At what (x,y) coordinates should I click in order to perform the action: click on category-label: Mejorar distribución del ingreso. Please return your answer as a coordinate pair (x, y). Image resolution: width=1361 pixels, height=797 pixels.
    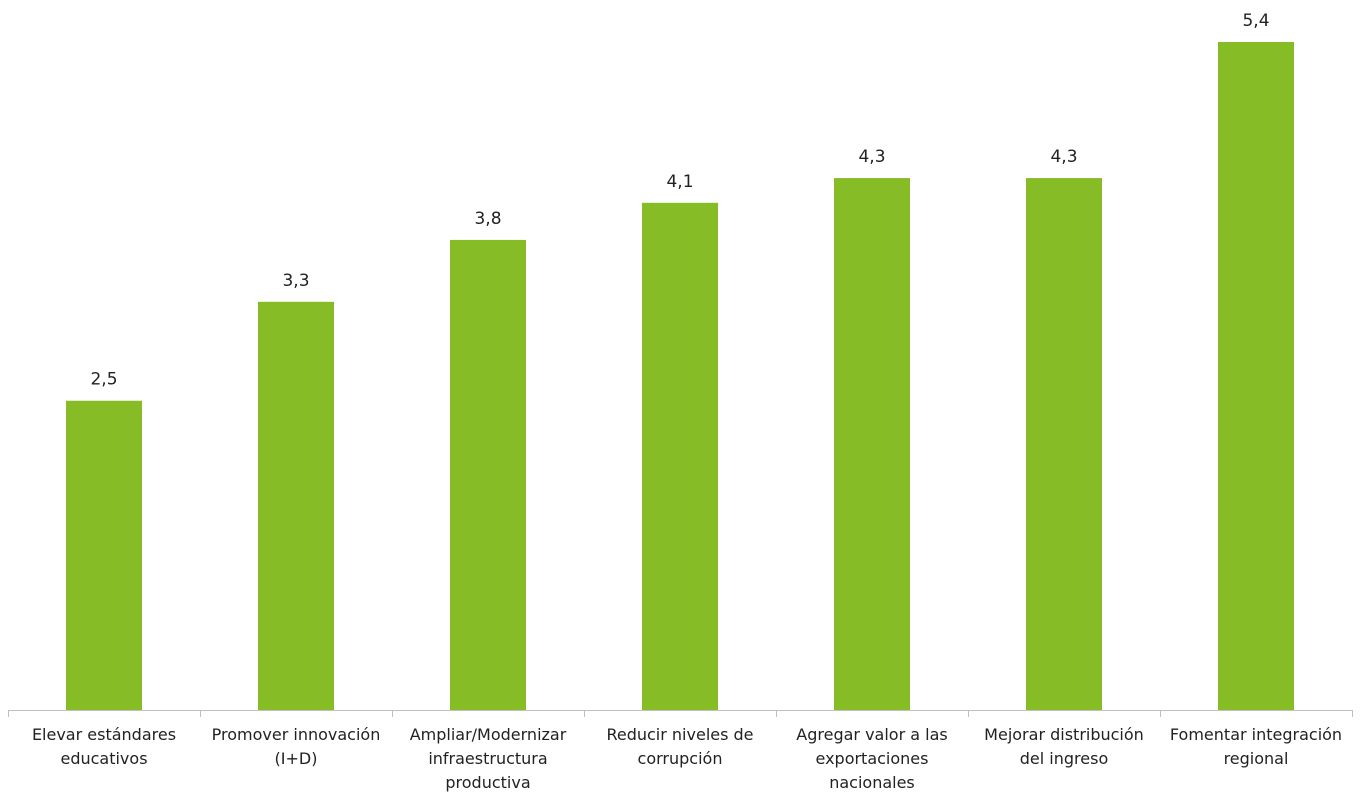
    Looking at the image, I should click on (1064, 746).